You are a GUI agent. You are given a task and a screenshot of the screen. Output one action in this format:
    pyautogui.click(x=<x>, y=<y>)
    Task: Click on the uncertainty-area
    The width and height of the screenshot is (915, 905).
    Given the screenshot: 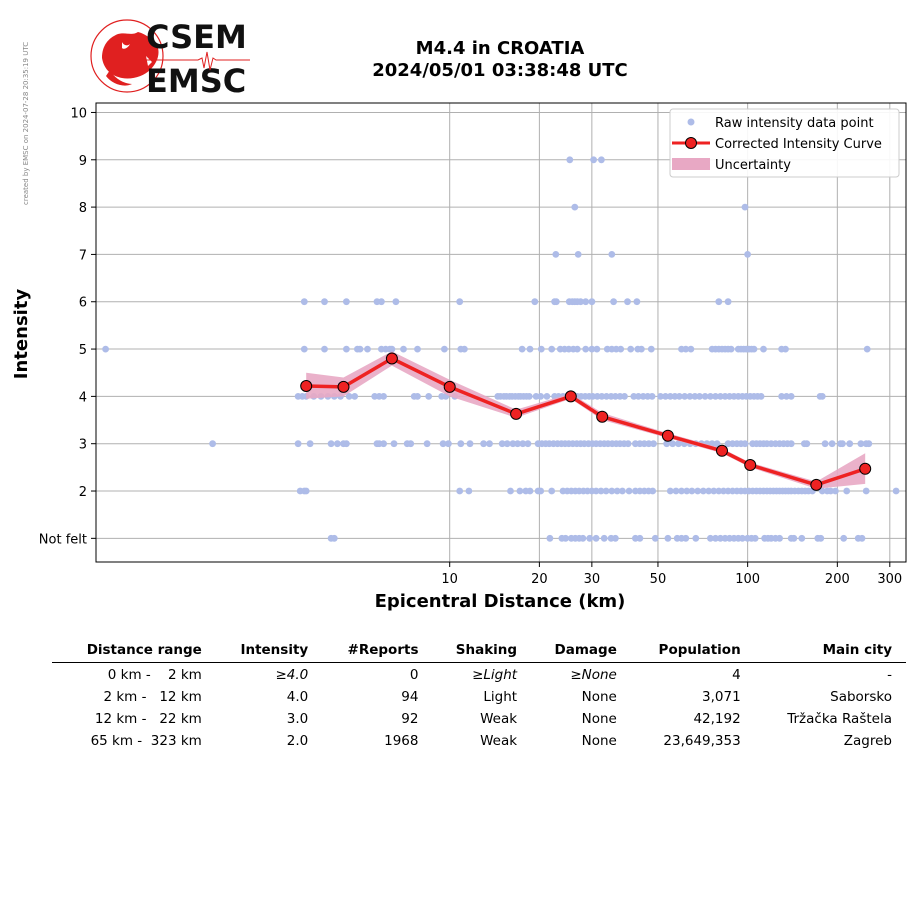 What is the action you would take?
    pyautogui.click(x=586, y=420)
    